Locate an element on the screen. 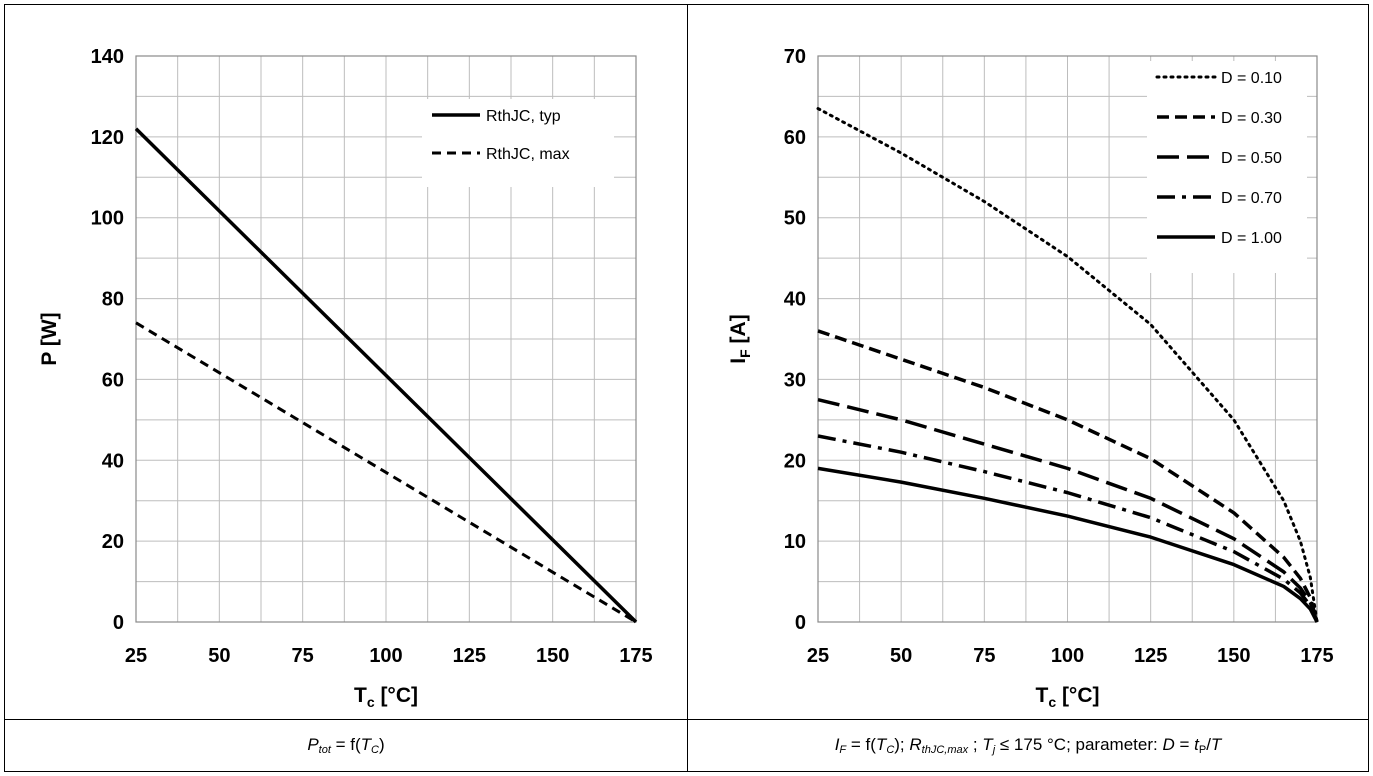 This screenshot has width=1373, height=776. y-axis-title: P [W] is located at coordinates (49, 338).